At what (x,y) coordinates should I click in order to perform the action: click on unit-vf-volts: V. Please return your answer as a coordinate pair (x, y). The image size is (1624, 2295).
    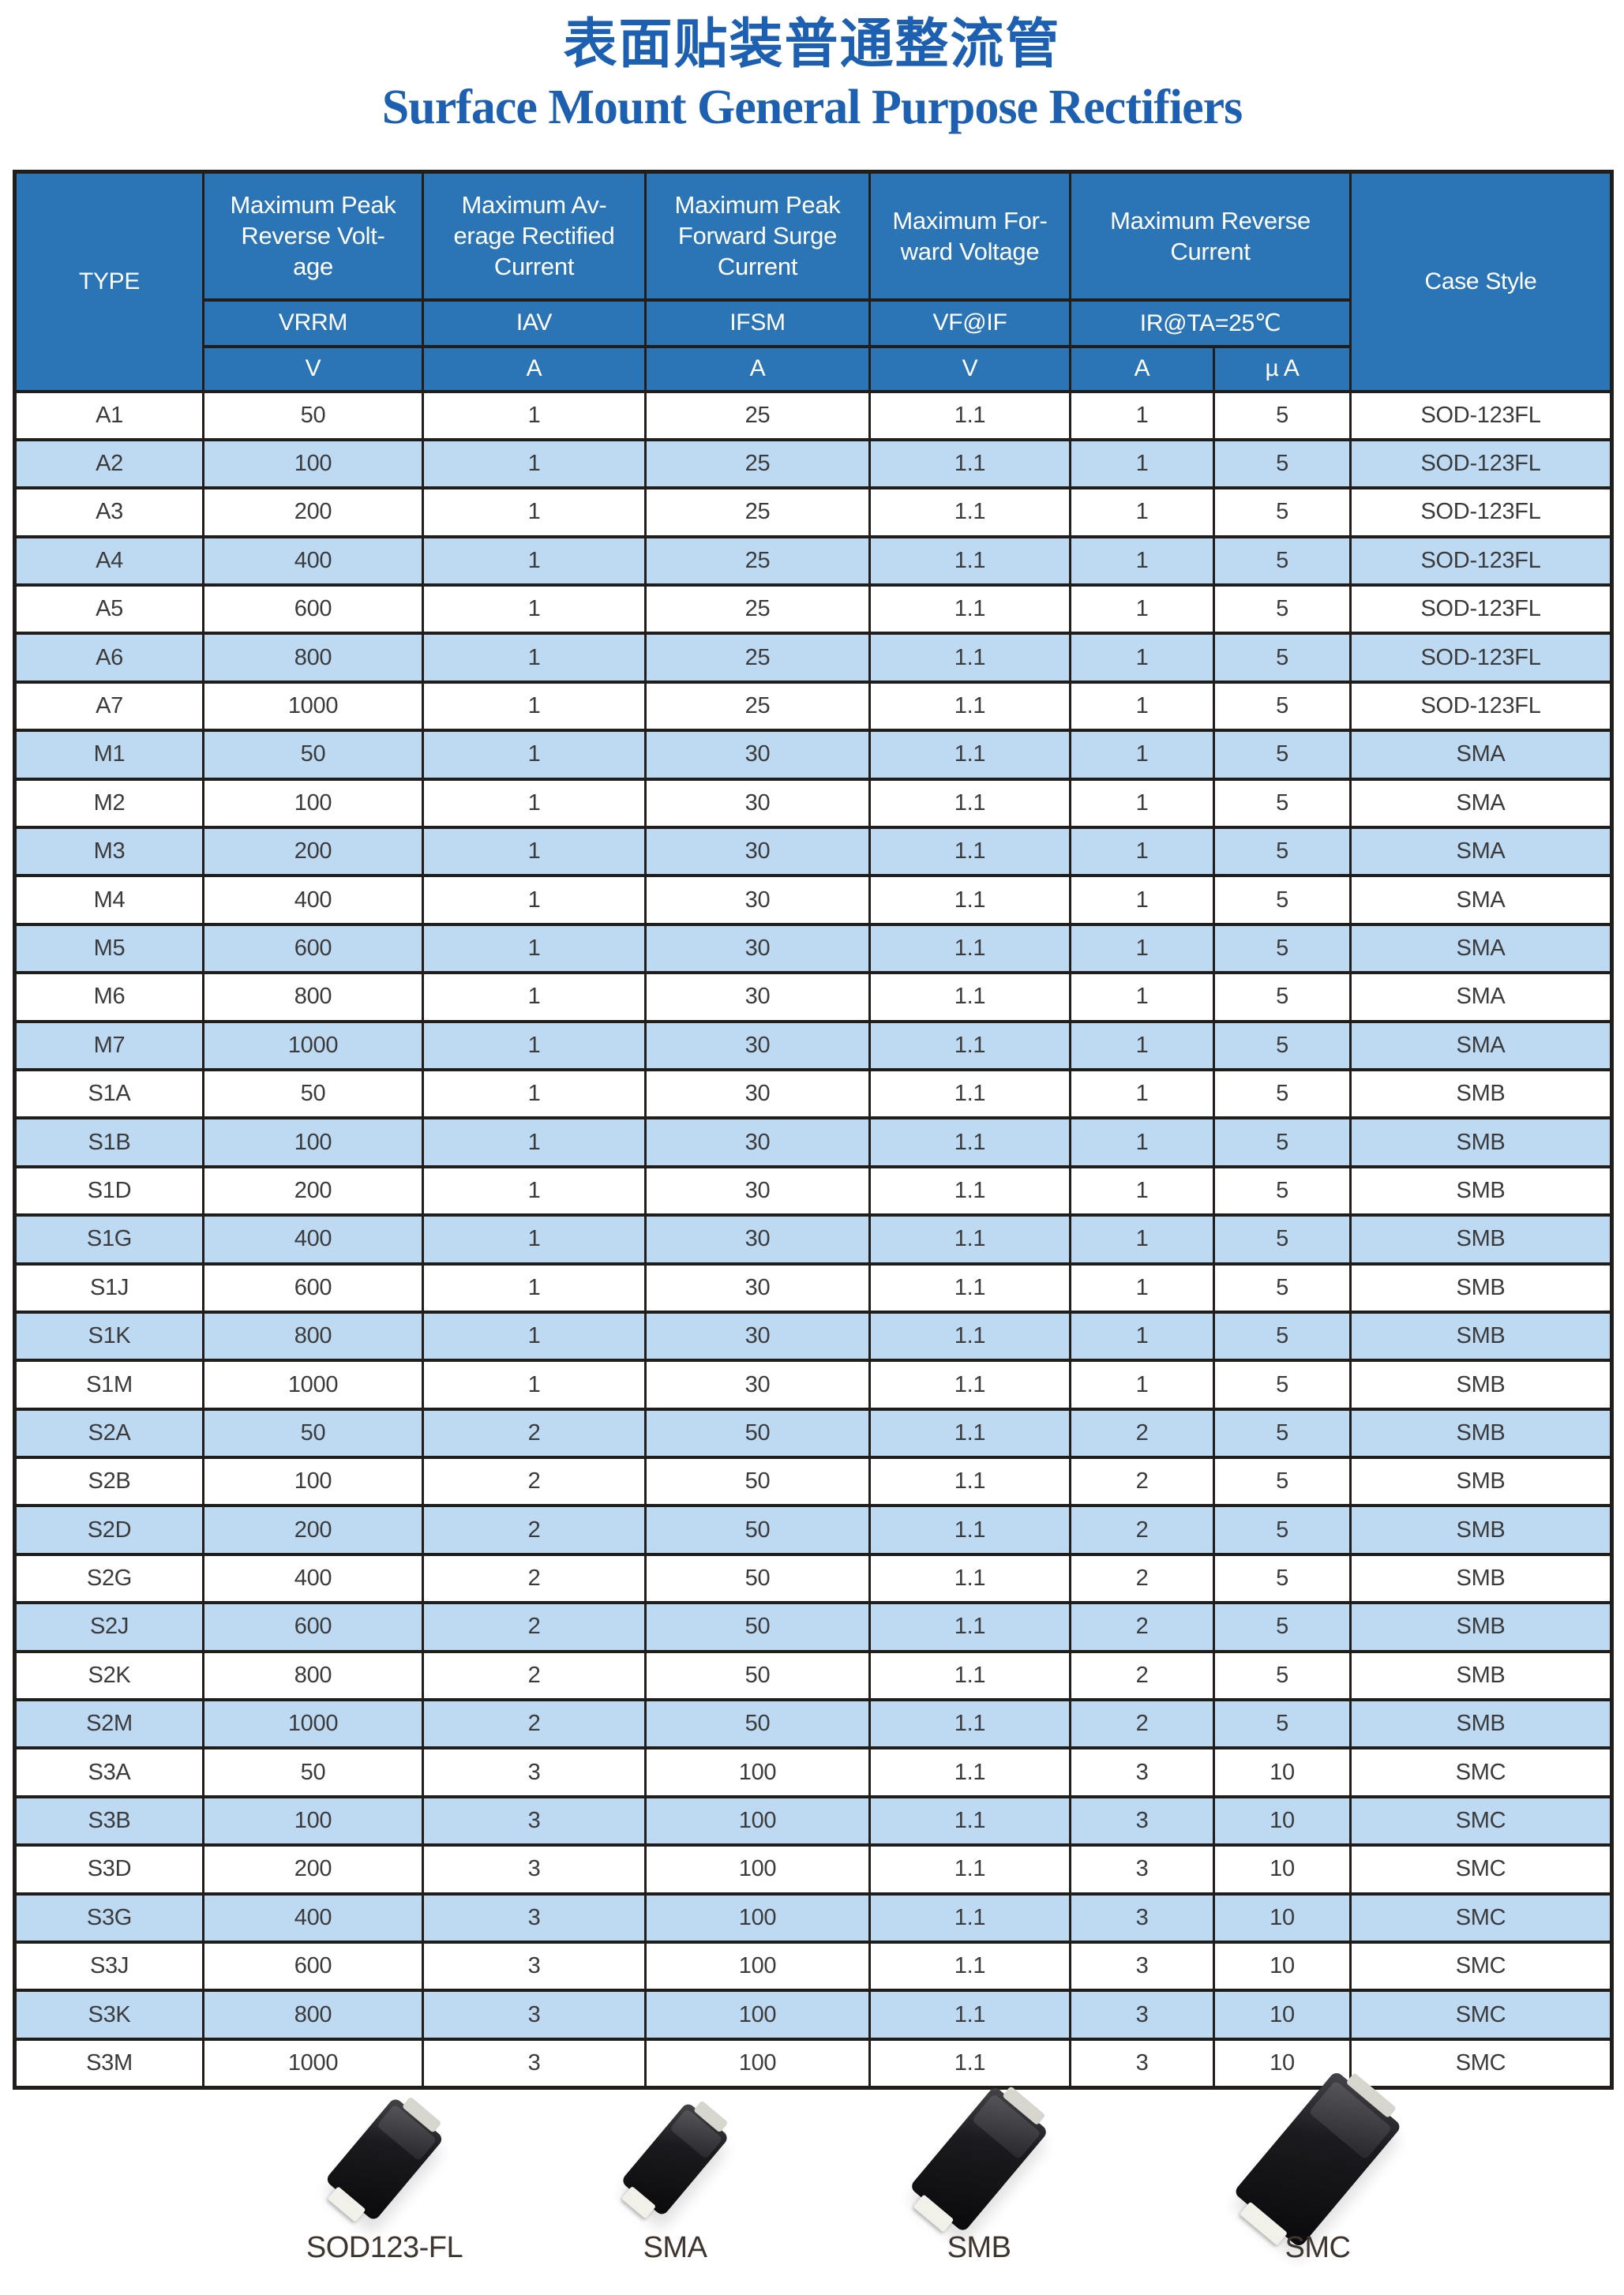
    Looking at the image, I should click on (969, 368).